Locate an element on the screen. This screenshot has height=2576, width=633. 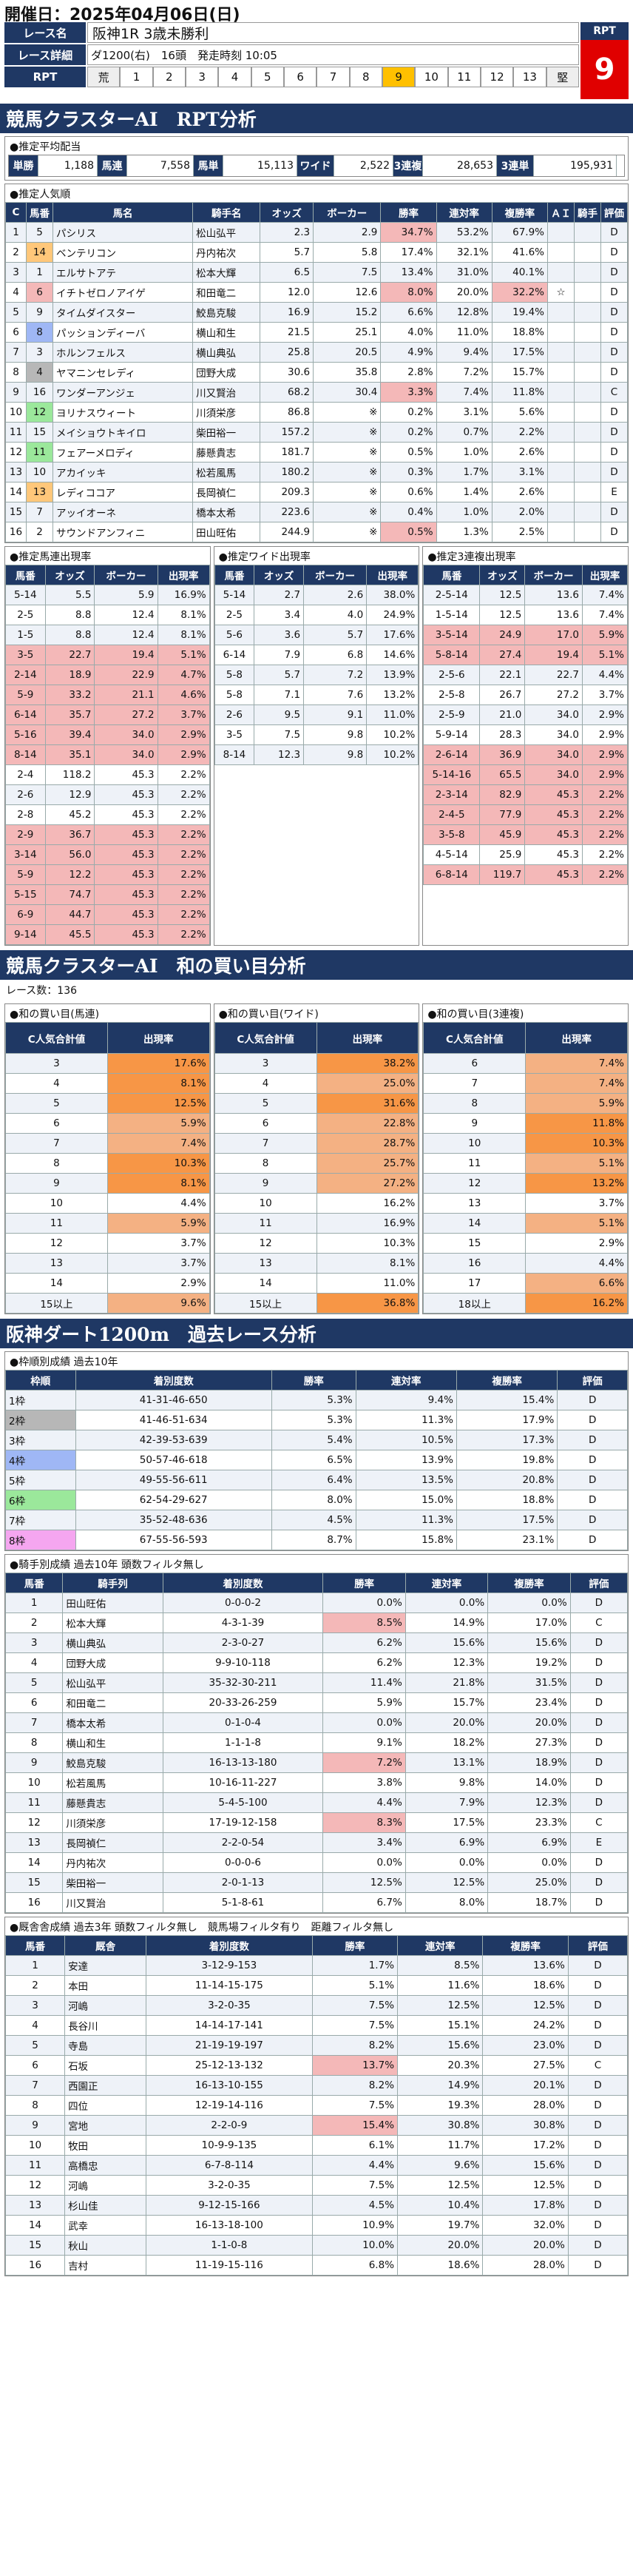
table-cell: 30.4 is located at coordinates (347, 392).